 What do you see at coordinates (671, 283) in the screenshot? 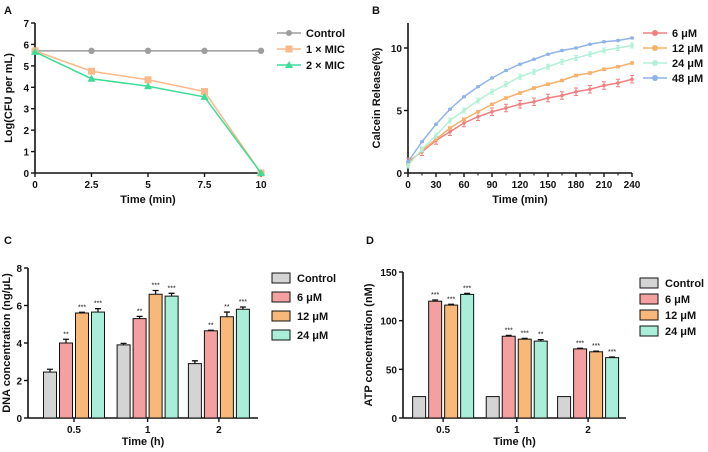
I see `legend-item: Control` at bounding box center [671, 283].